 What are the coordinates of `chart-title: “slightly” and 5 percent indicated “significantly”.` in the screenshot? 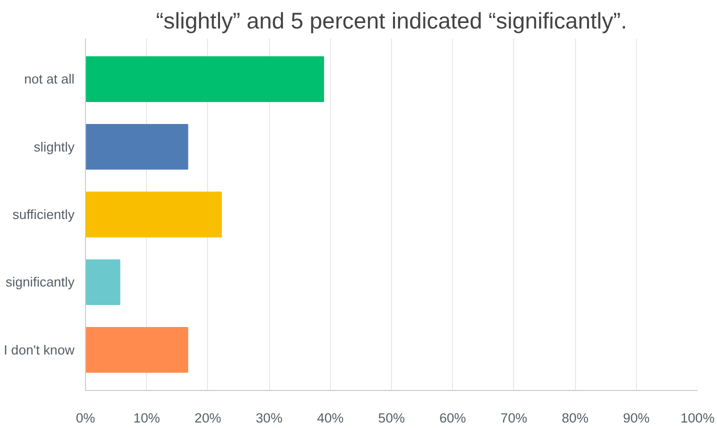 It's located at (391, 21).